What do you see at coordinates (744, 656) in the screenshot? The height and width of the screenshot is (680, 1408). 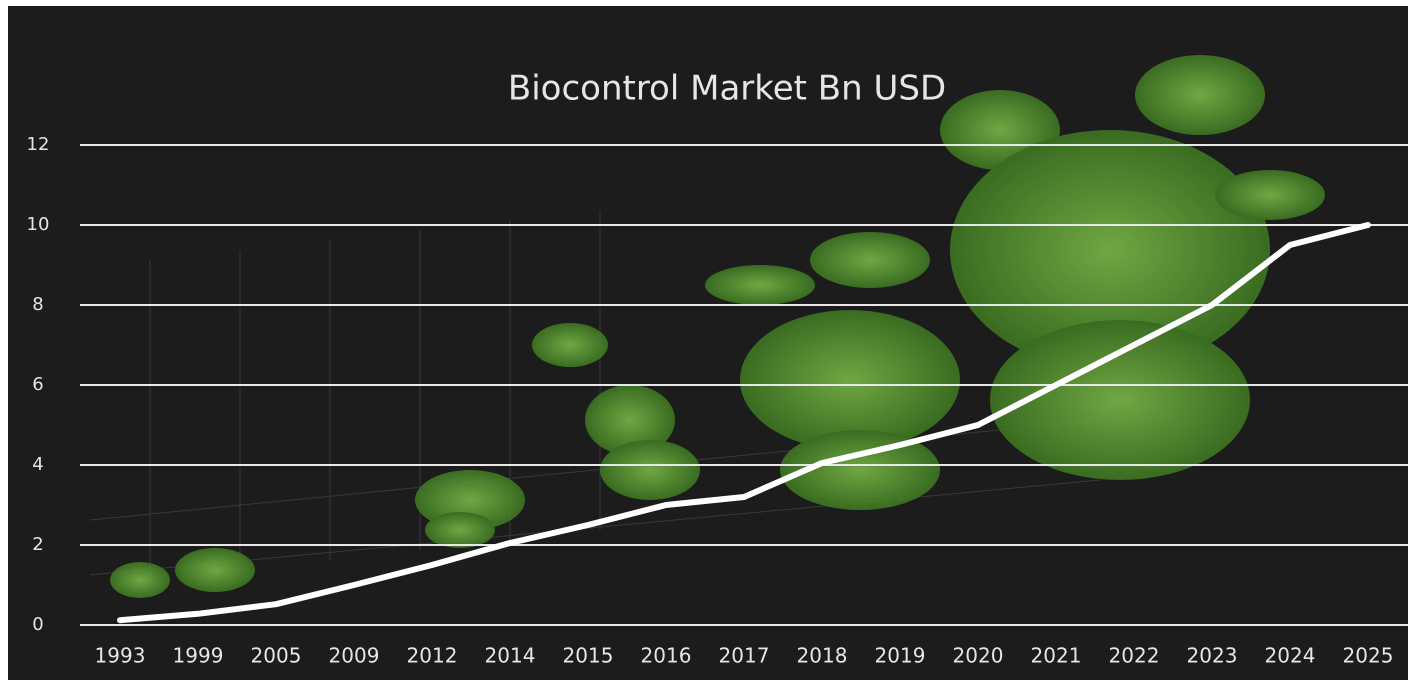 I see `x-tick-label: 2017` at bounding box center [744, 656].